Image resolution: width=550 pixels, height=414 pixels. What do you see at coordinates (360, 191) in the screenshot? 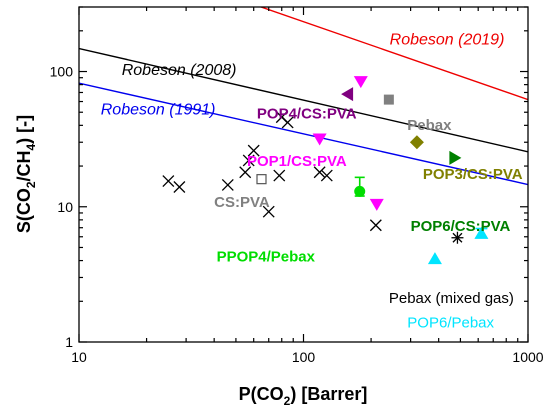
I see `point-ppop4-pebax` at bounding box center [360, 191].